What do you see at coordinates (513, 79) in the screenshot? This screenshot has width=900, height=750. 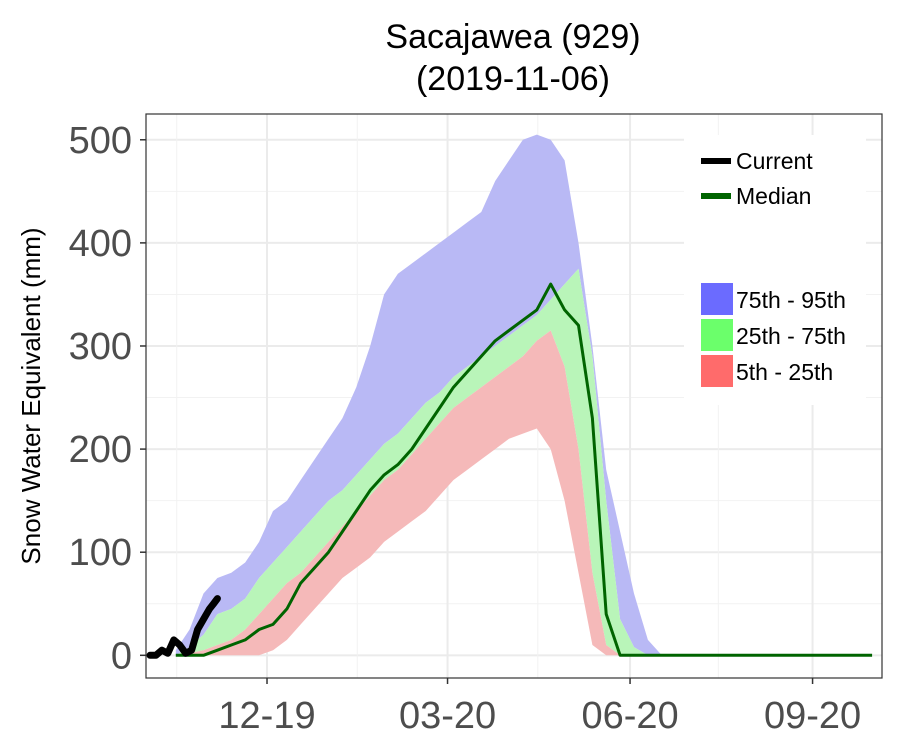 I see `chart-title-line-2: (2019-11-06)` at bounding box center [513, 79].